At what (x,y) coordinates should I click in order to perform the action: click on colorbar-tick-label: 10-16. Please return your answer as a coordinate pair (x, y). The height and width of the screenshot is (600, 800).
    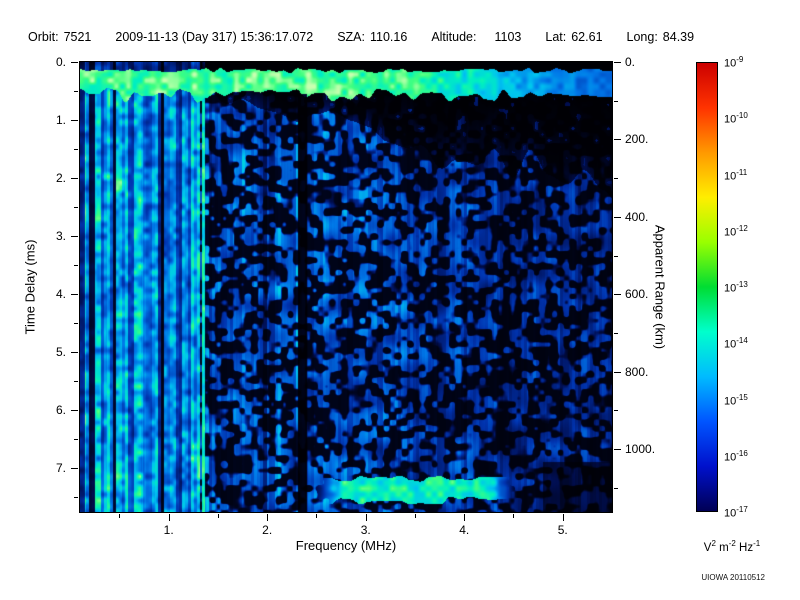
    Looking at the image, I should click on (736, 456).